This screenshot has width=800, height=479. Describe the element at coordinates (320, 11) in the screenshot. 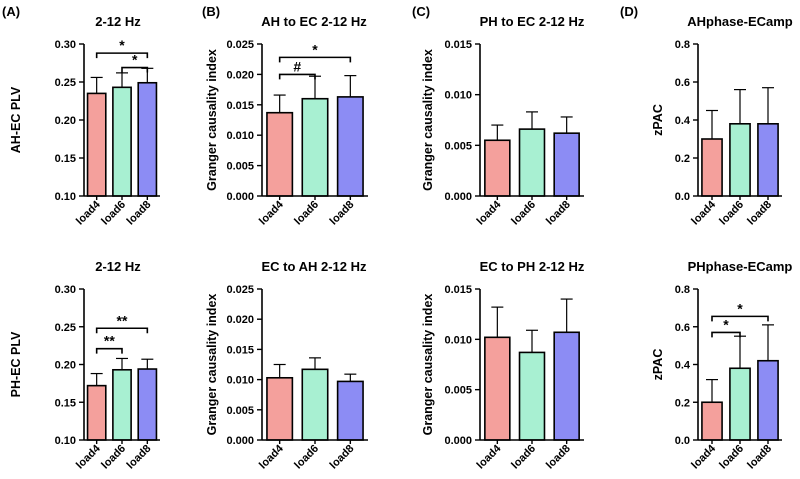

I see `panel-labels: (A) (B) (C) (D)` at that location.